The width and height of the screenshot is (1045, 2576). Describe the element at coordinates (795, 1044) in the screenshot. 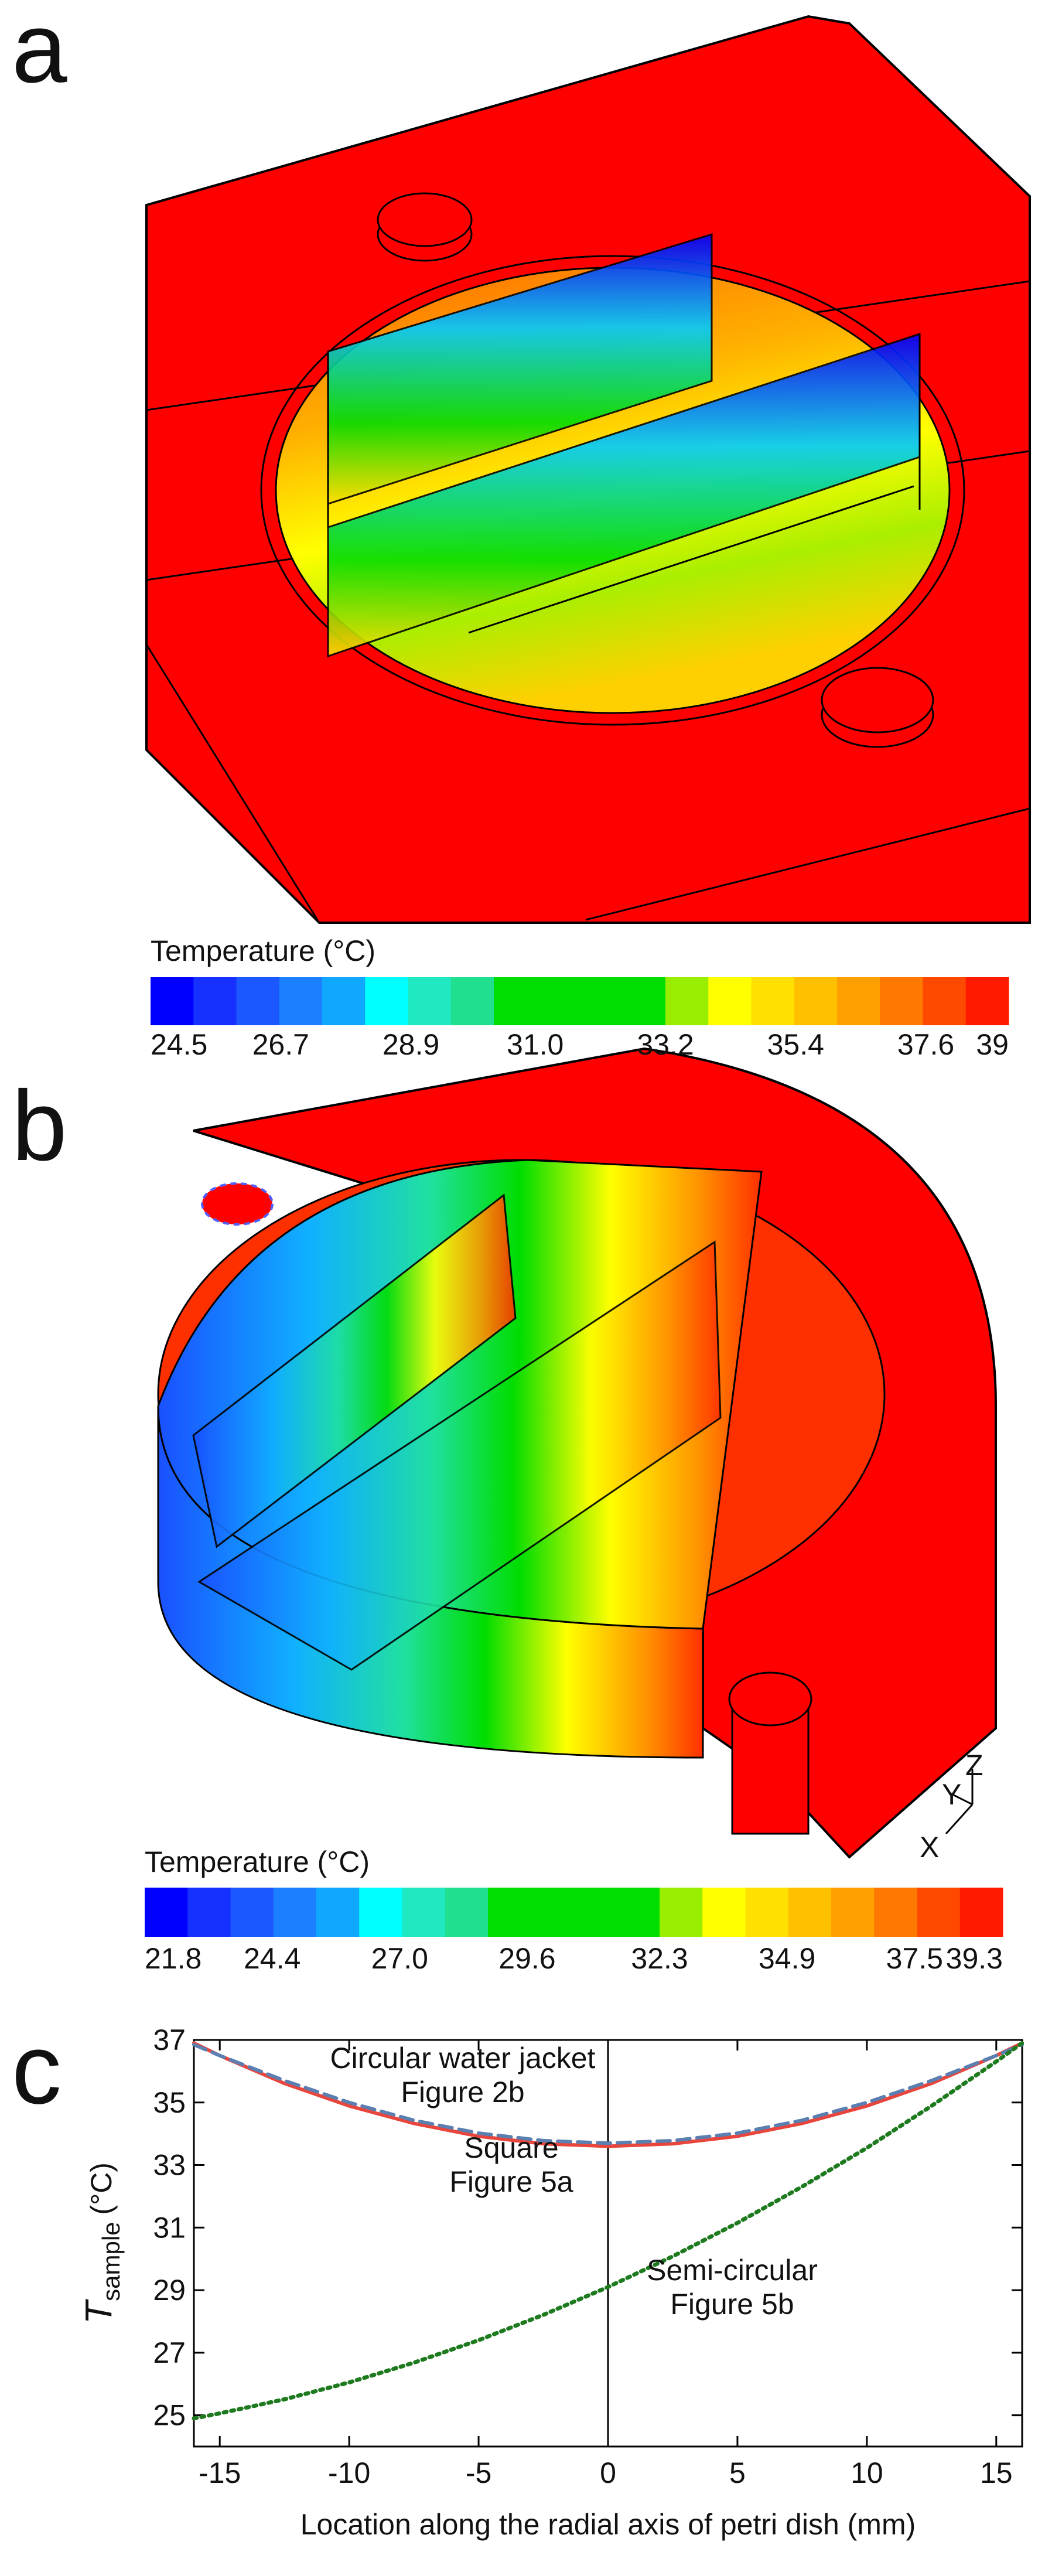

I see `colorbar-tick-label: 35.4` at that location.